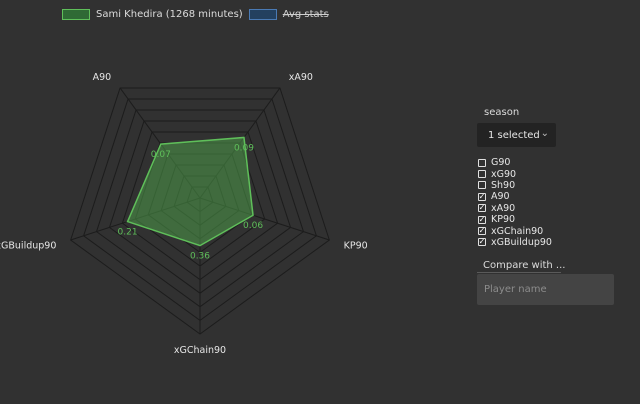  I want to click on legend-label-average: Avg stats, so click(305, 14).